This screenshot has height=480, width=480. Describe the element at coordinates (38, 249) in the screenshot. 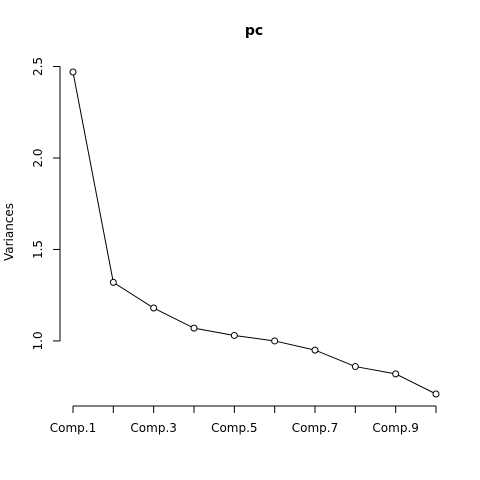

I see `y-tick-label: 1.5` at that location.